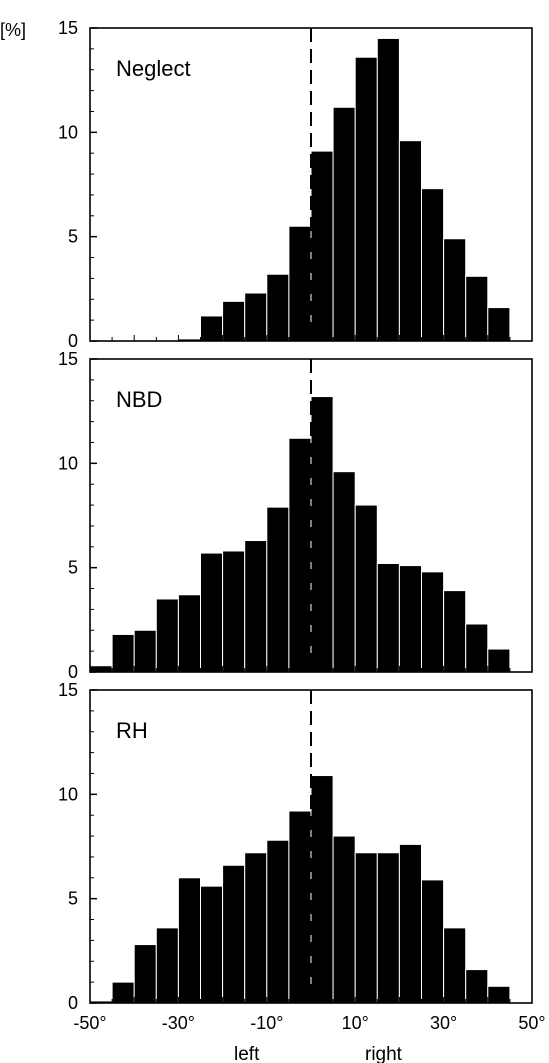 This screenshot has width=549, height=1063. Describe the element at coordinates (13, 30) in the screenshot. I see `y-unit-label: [%]` at that location.